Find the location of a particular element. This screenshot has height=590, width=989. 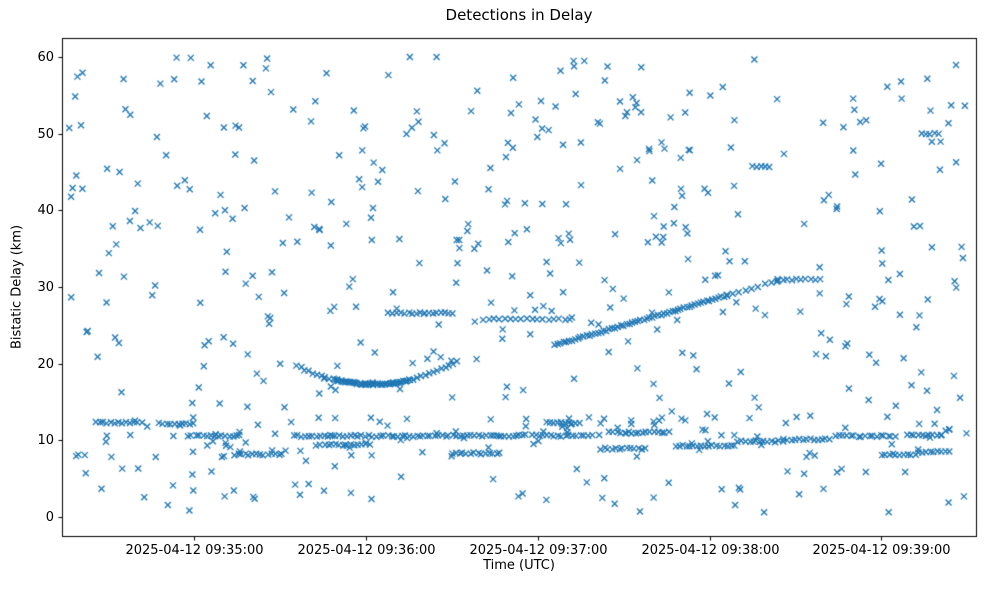

x-tick-label: 2025-04-12 09:35:00 is located at coordinates (194, 550).